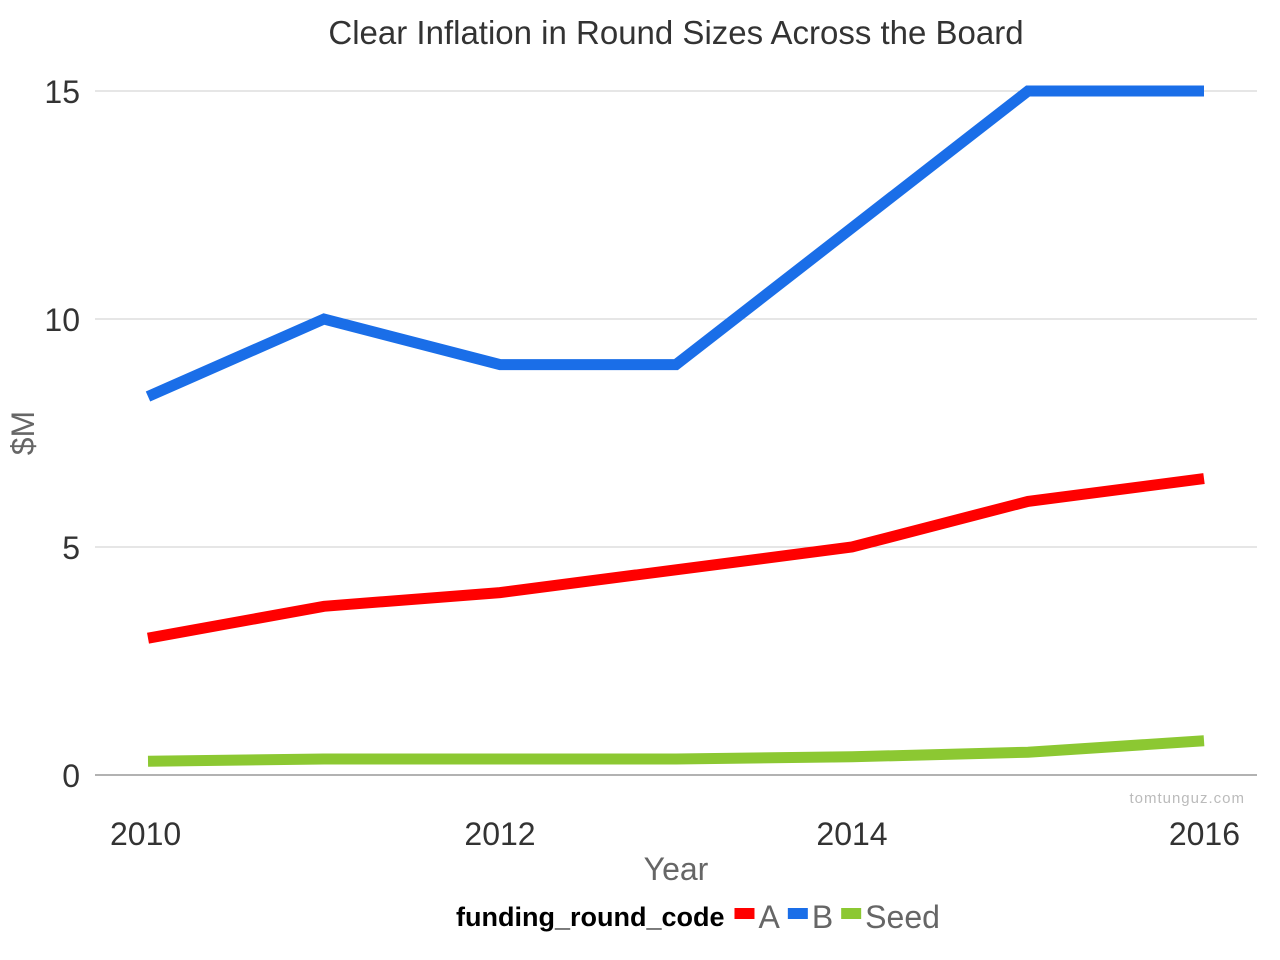  What do you see at coordinates (851, 834) in the screenshot?
I see `x-tick-label: 2014` at bounding box center [851, 834].